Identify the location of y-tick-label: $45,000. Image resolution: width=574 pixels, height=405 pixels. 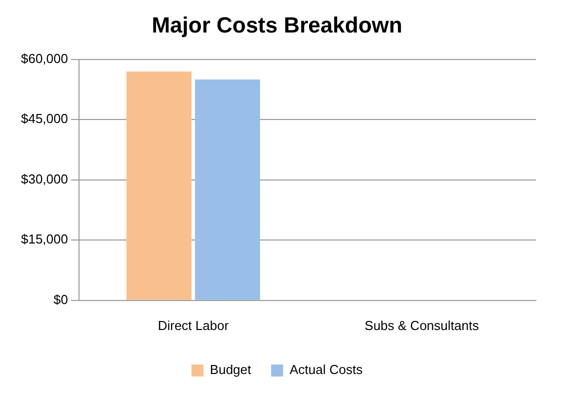
(44, 118).